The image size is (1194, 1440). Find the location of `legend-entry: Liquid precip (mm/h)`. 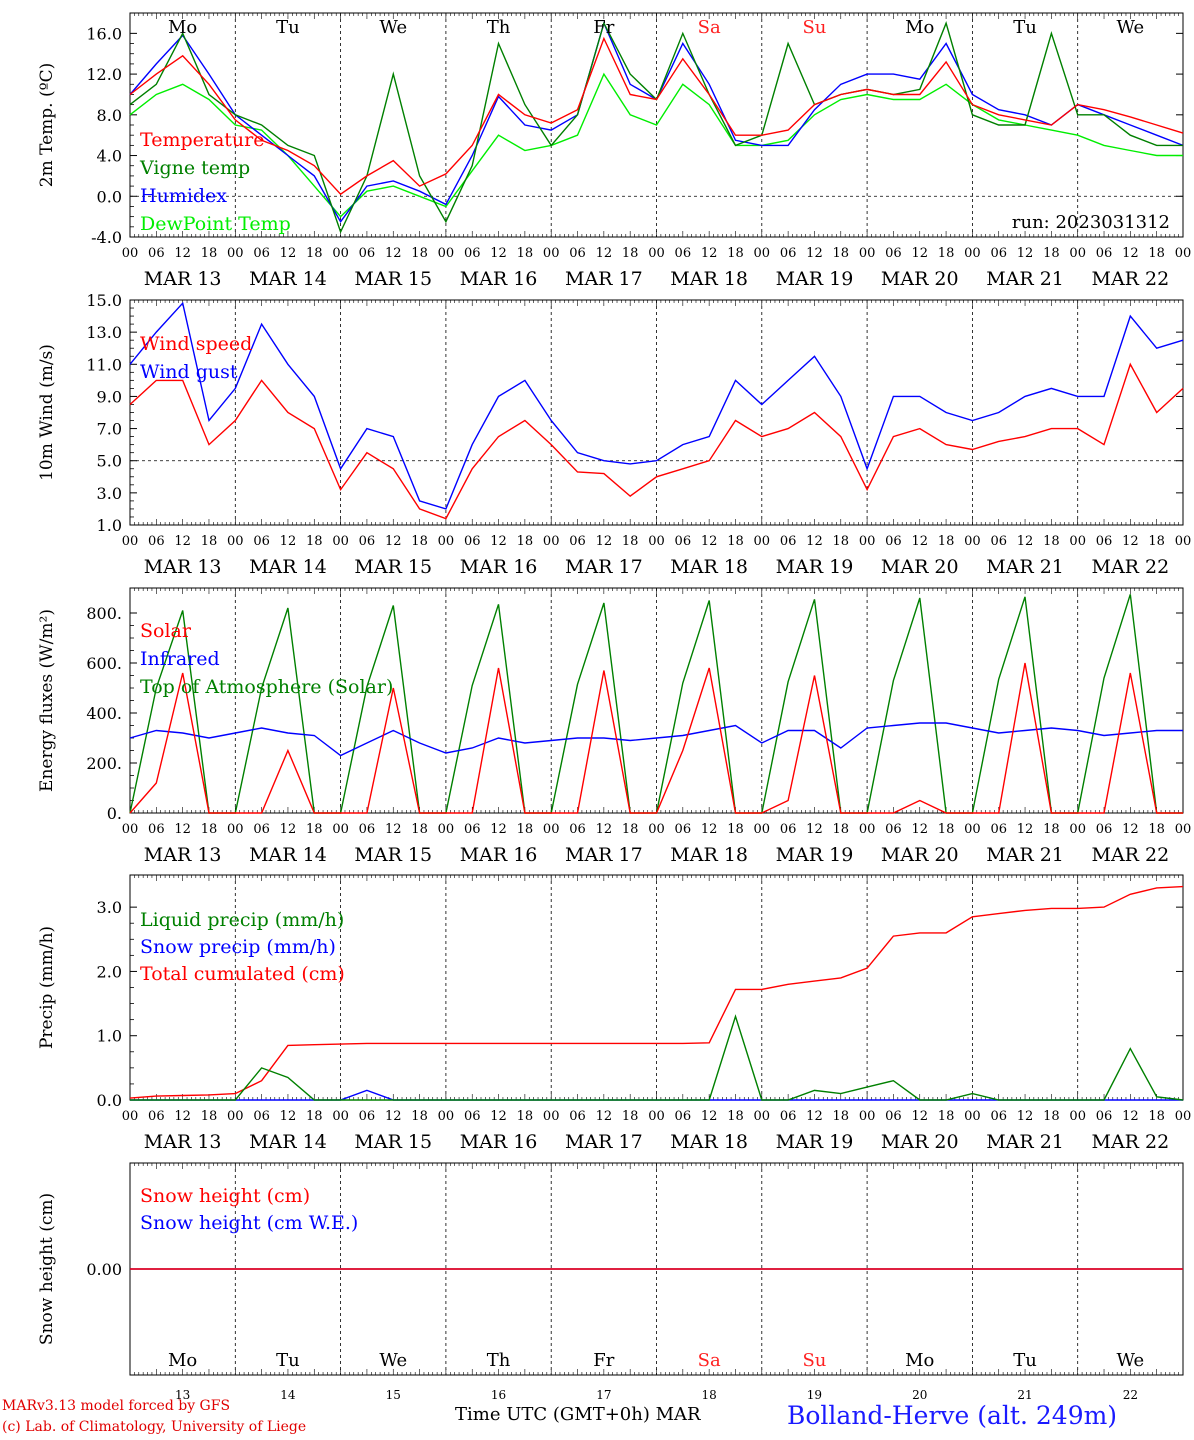

legend-entry: Liquid precip (mm/h) is located at coordinates (242, 920).